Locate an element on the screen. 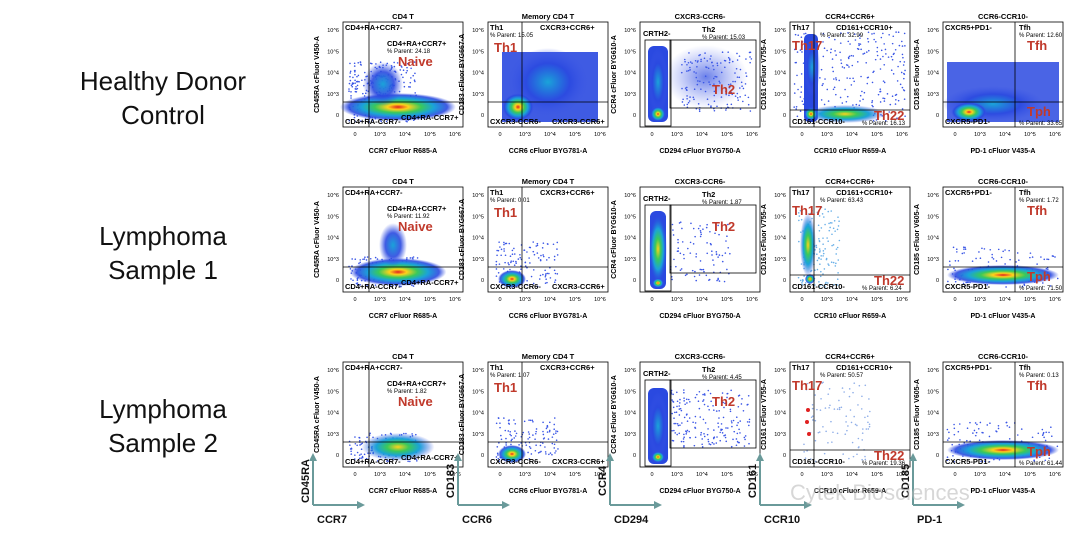 This screenshot has width=1080, height=533. highlight-label: Th1 is located at coordinates (505, 387).